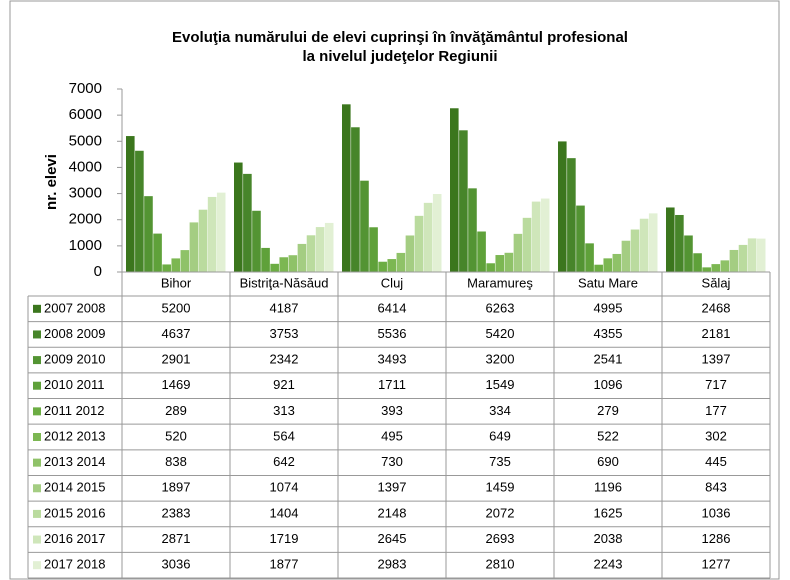 The width and height of the screenshot is (790, 580). Describe the element at coordinates (500, 410) in the screenshot. I see `table-cell: 334` at that location.